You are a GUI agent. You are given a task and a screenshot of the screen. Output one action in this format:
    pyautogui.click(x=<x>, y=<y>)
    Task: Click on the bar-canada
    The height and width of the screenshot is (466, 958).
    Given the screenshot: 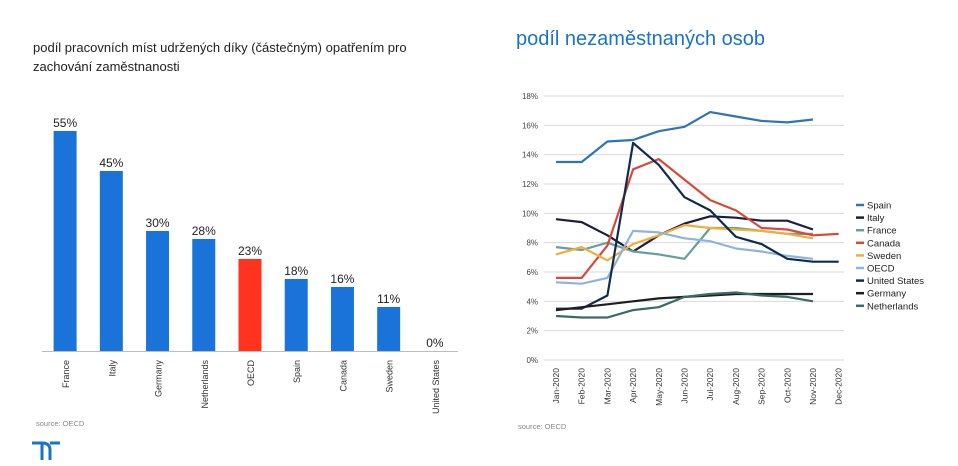 What is the action you would take?
    pyautogui.click(x=342, y=319)
    